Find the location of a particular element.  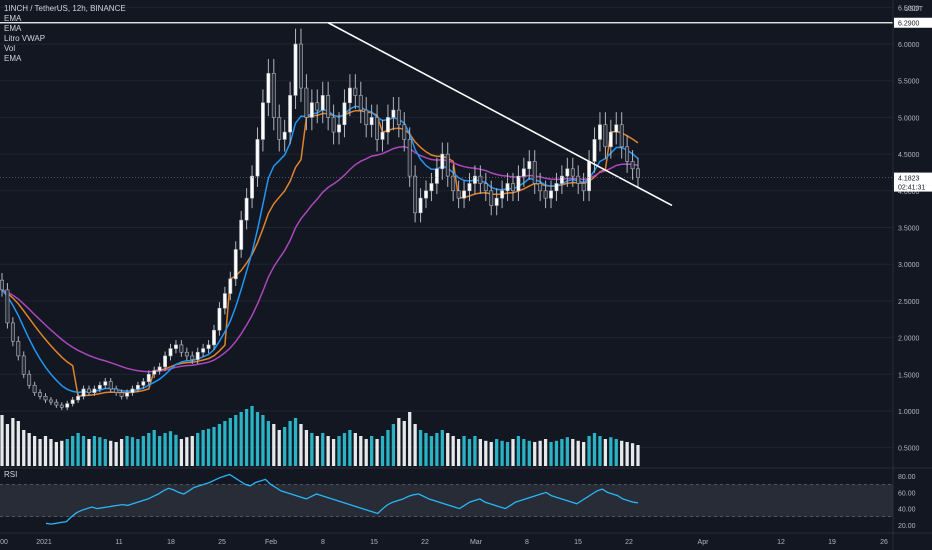

rsi-tick-label: 40.00 is located at coordinates (907, 510).